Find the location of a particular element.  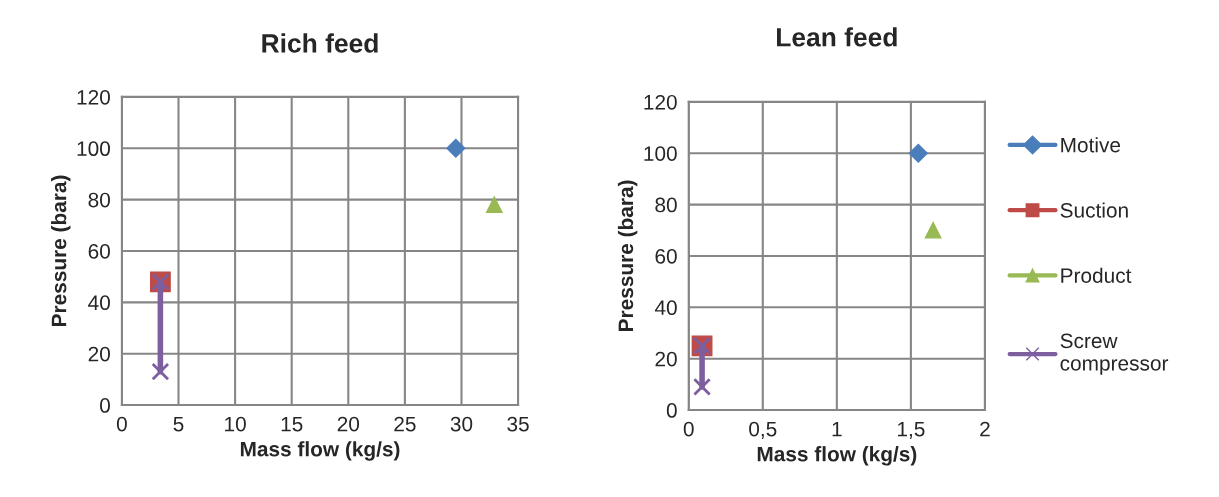

x-tick-label: 5 is located at coordinates (178, 424).